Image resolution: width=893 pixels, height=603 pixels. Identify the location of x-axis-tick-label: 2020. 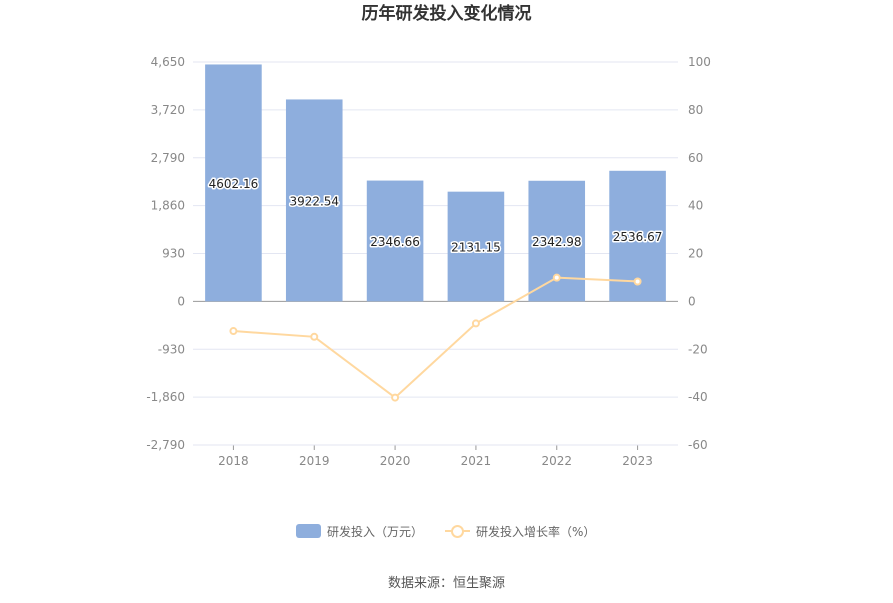
(395, 461).